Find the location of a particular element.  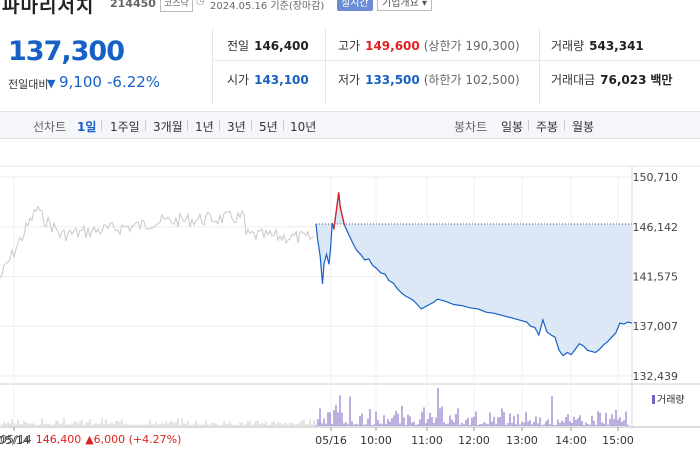

market-badge: 코스닥 is located at coordinates (176, 6).